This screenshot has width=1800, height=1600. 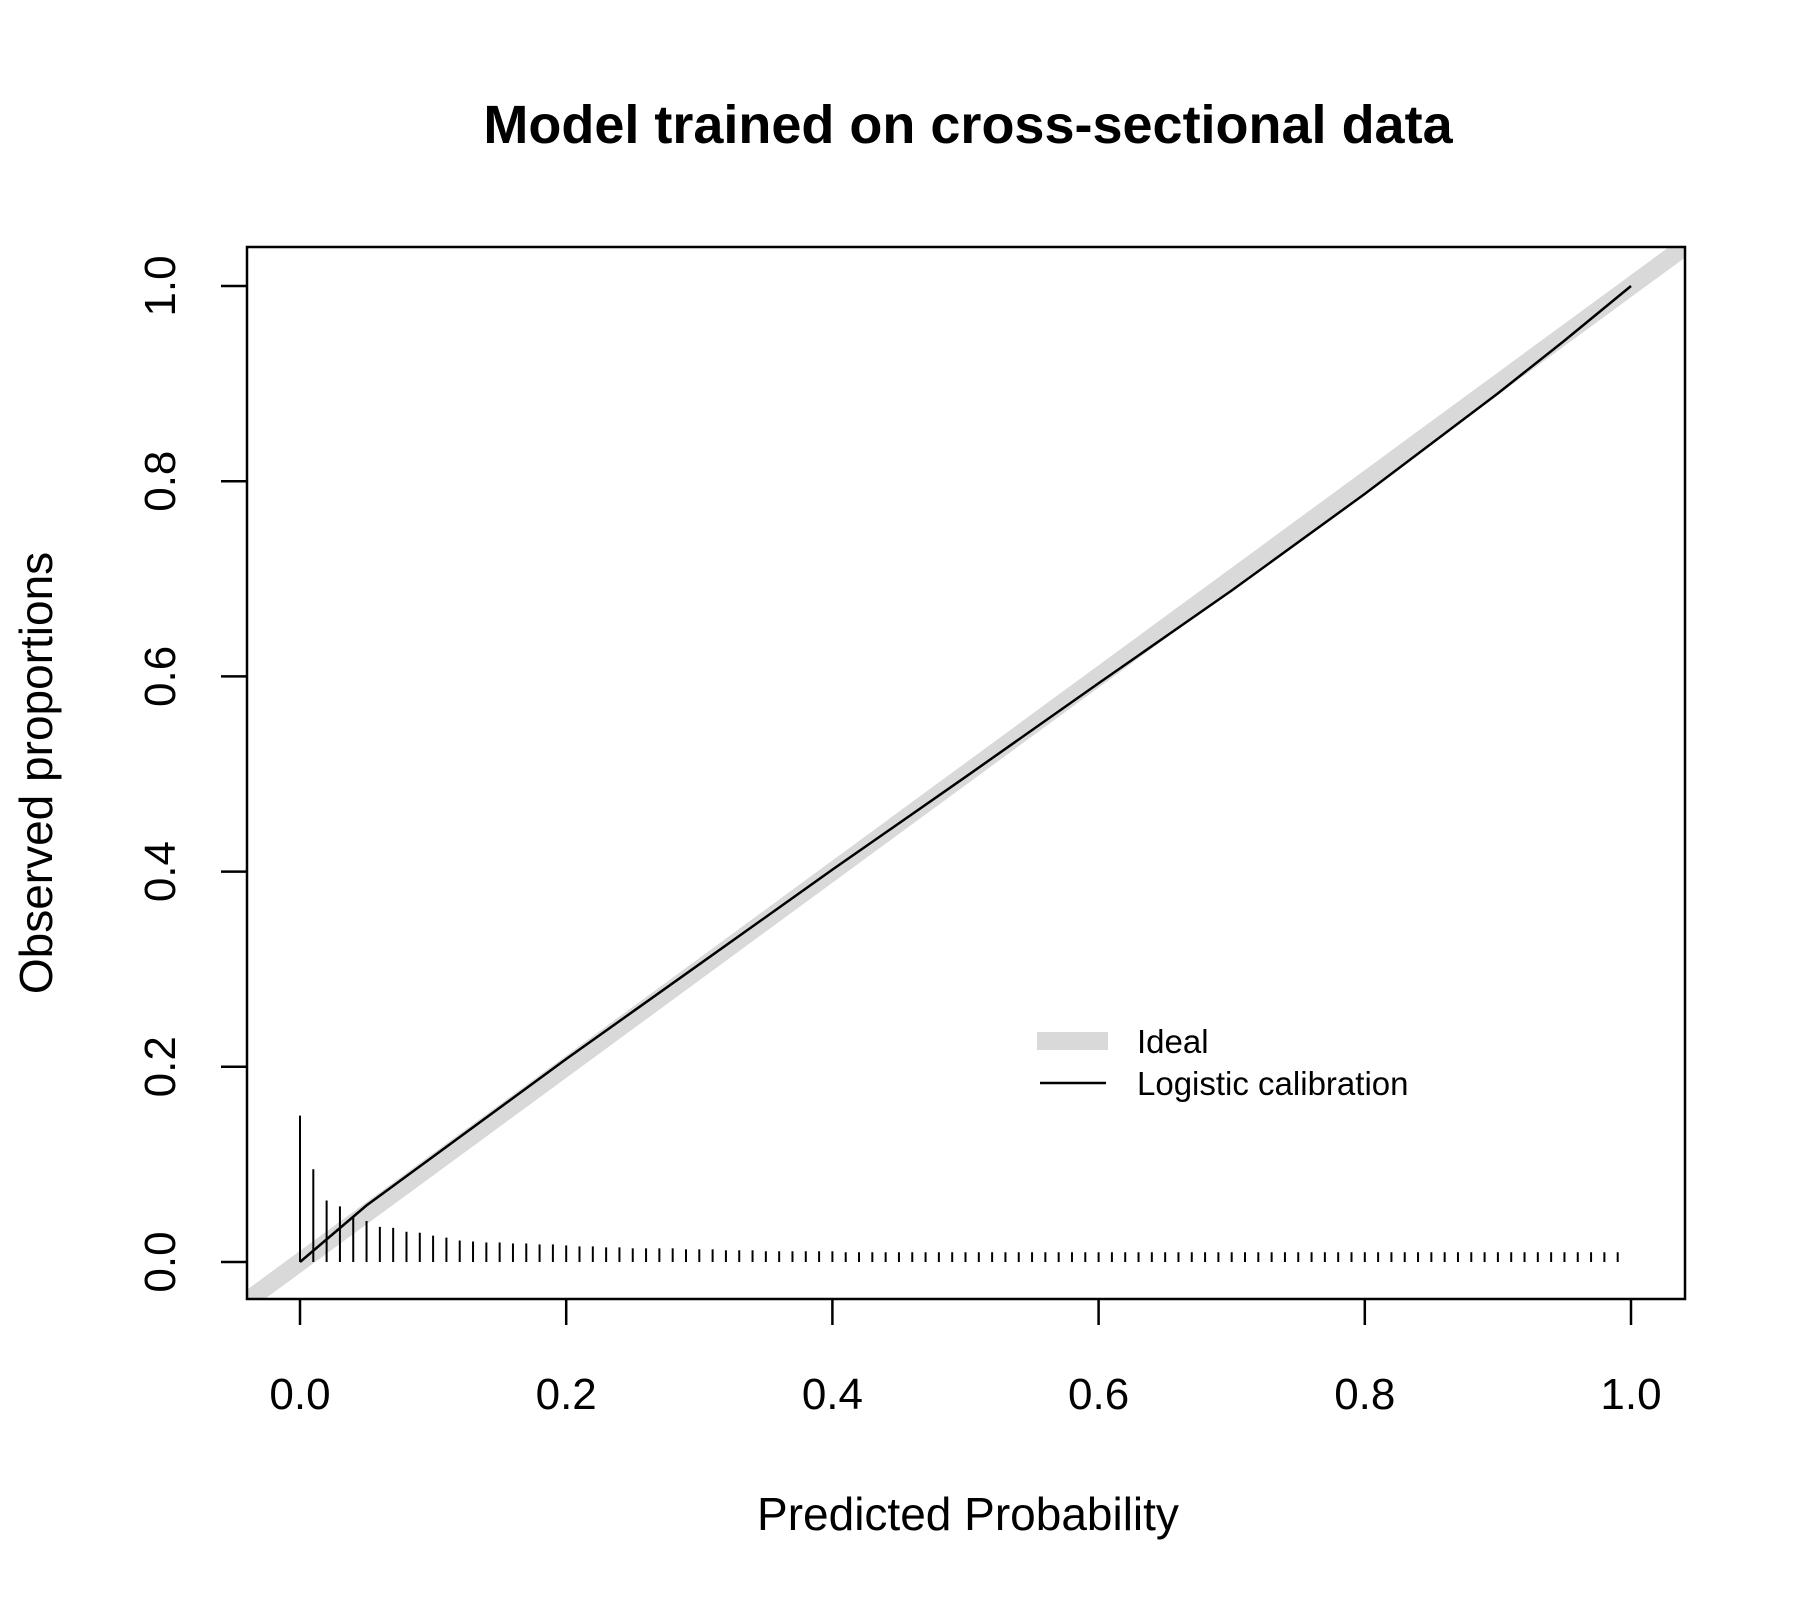 I want to click on x-tick-label: 0.6, so click(x=1098, y=1394).